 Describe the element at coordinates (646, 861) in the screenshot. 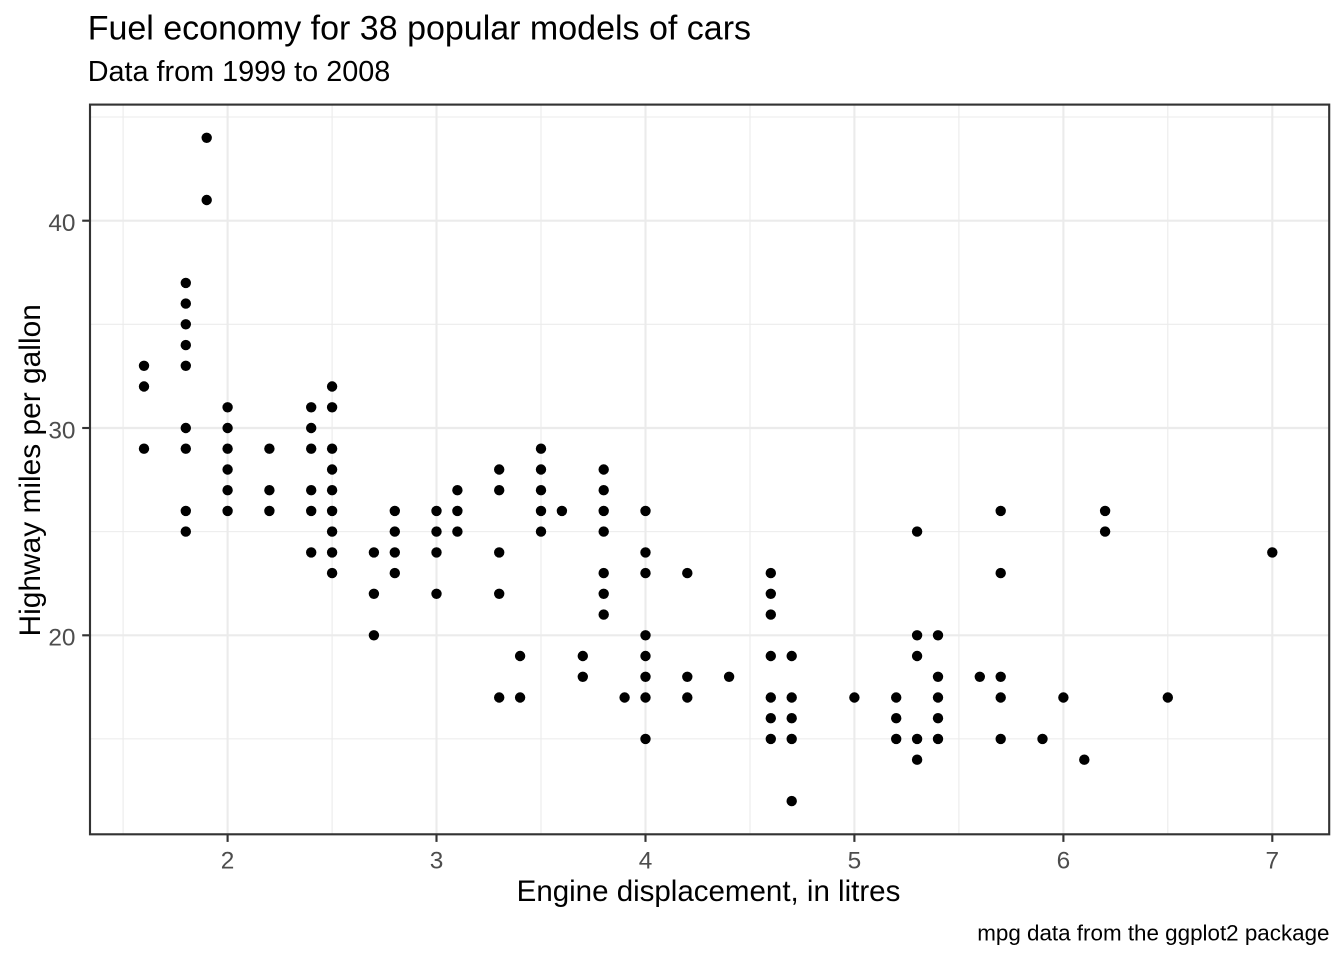

I see `svg-text: 4` at that location.